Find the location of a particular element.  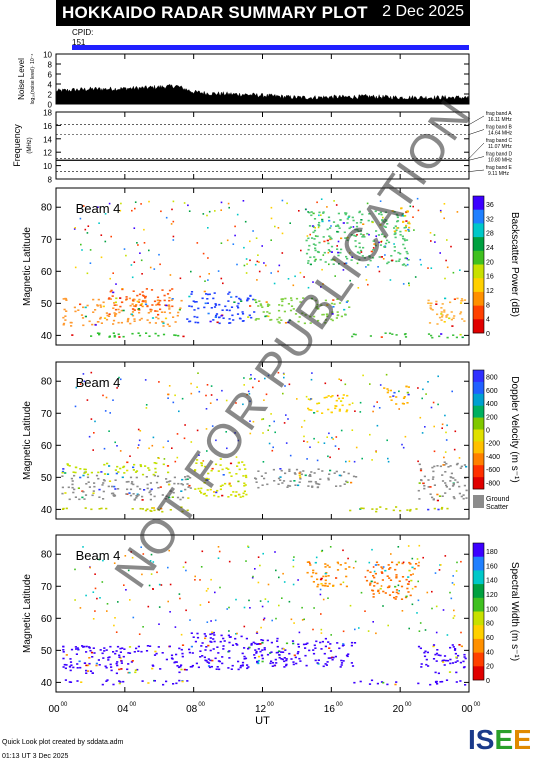

width-colorbar-tick-8: 160 is located at coordinates (492, 566).